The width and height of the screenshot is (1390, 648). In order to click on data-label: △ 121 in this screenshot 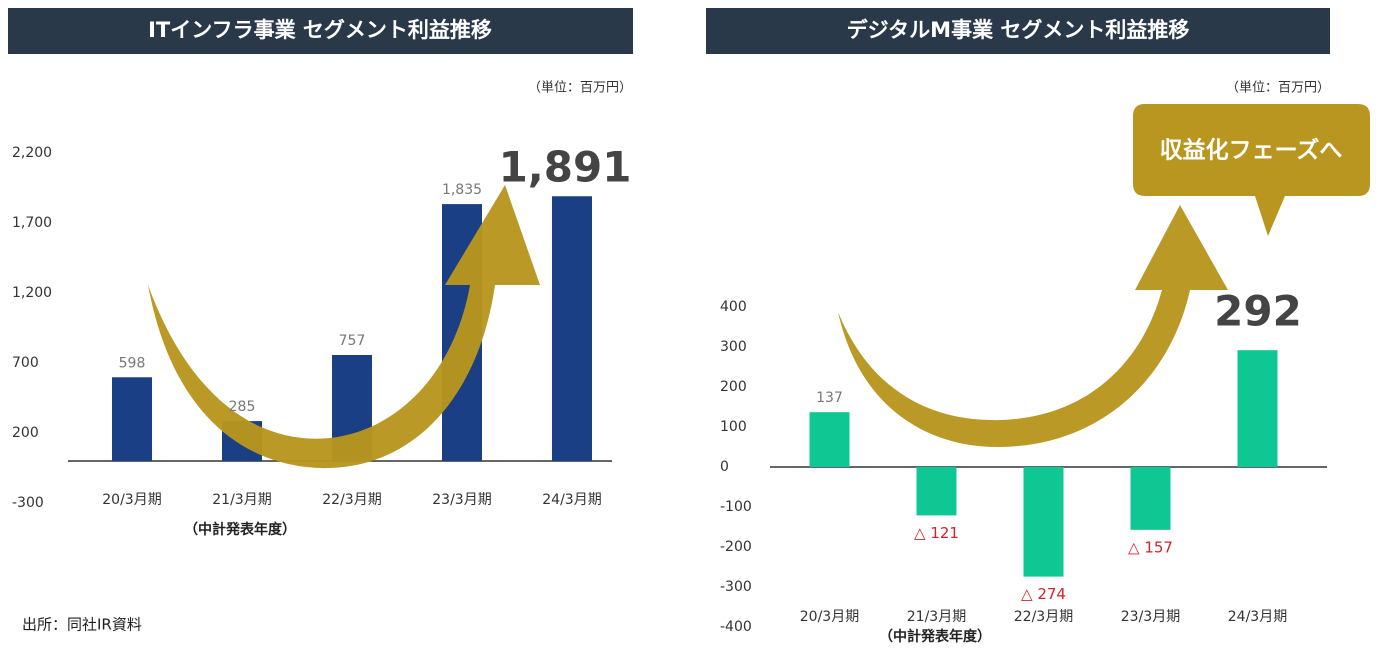, I will do `click(936, 533)`.